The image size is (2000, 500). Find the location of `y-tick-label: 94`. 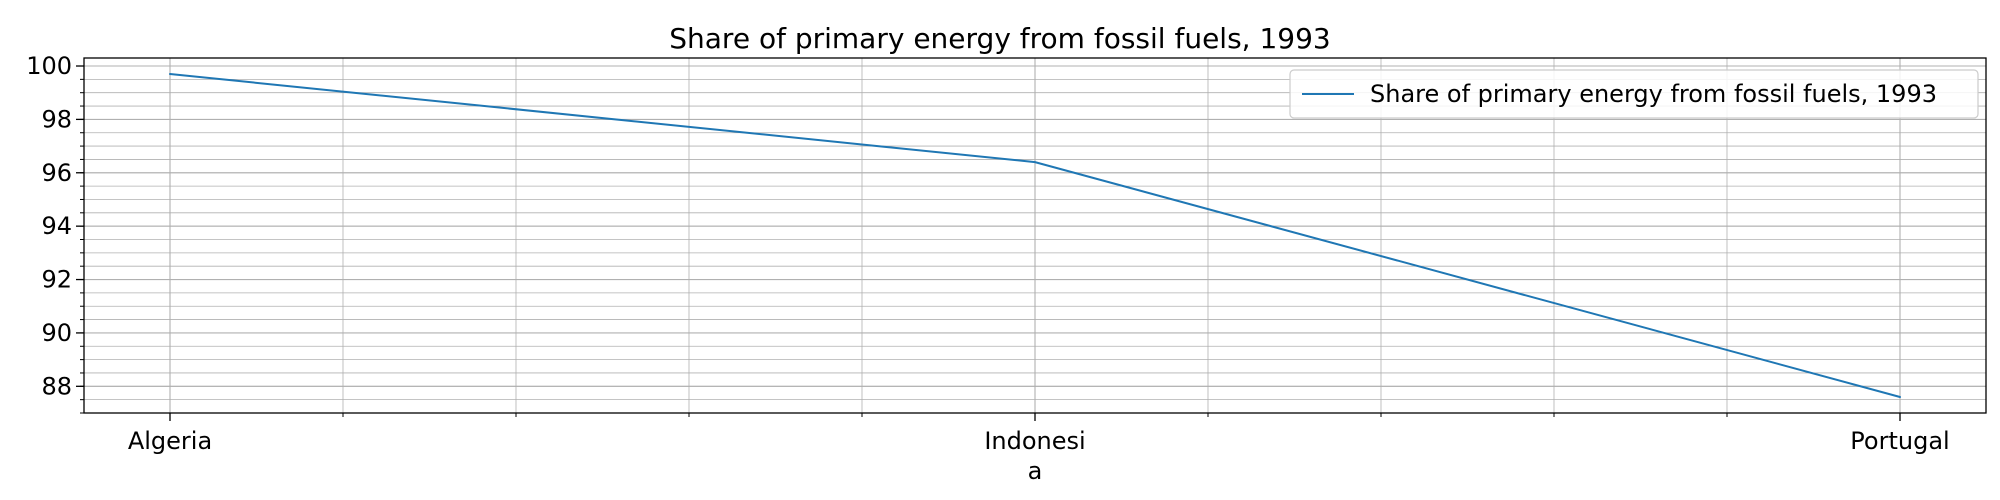

y-tick-label: 94 is located at coordinates (56, 226).